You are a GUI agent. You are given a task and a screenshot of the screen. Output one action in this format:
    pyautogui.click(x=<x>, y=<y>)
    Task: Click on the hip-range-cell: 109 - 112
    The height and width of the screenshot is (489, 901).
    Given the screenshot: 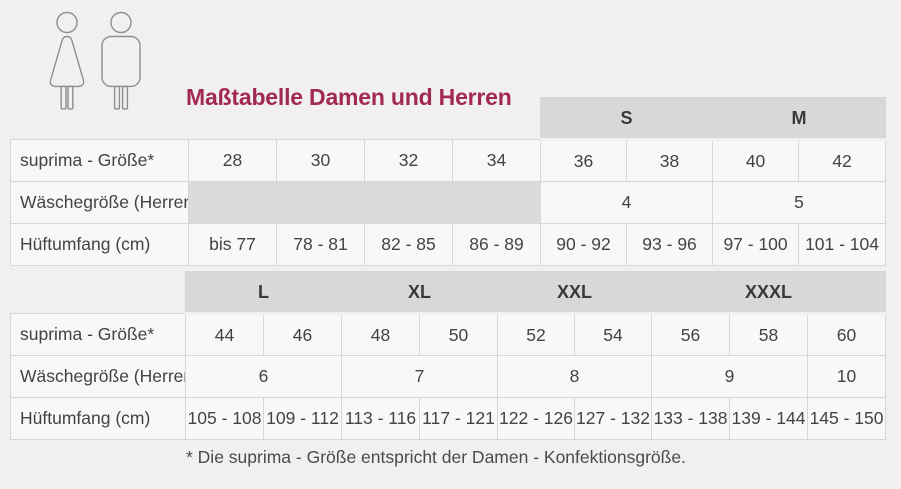 What is the action you would take?
    pyautogui.click(x=302, y=418)
    